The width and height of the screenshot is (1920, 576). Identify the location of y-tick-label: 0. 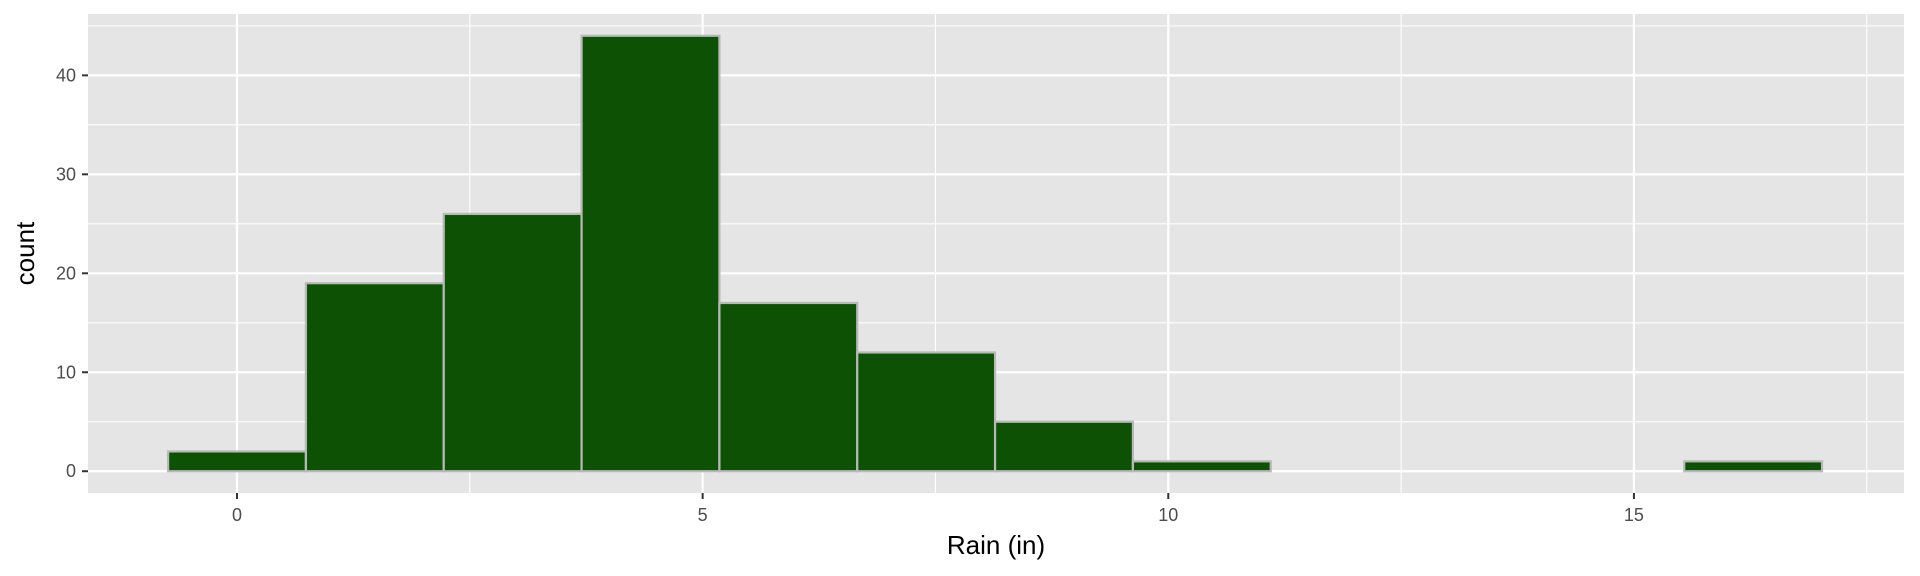
(71, 471).